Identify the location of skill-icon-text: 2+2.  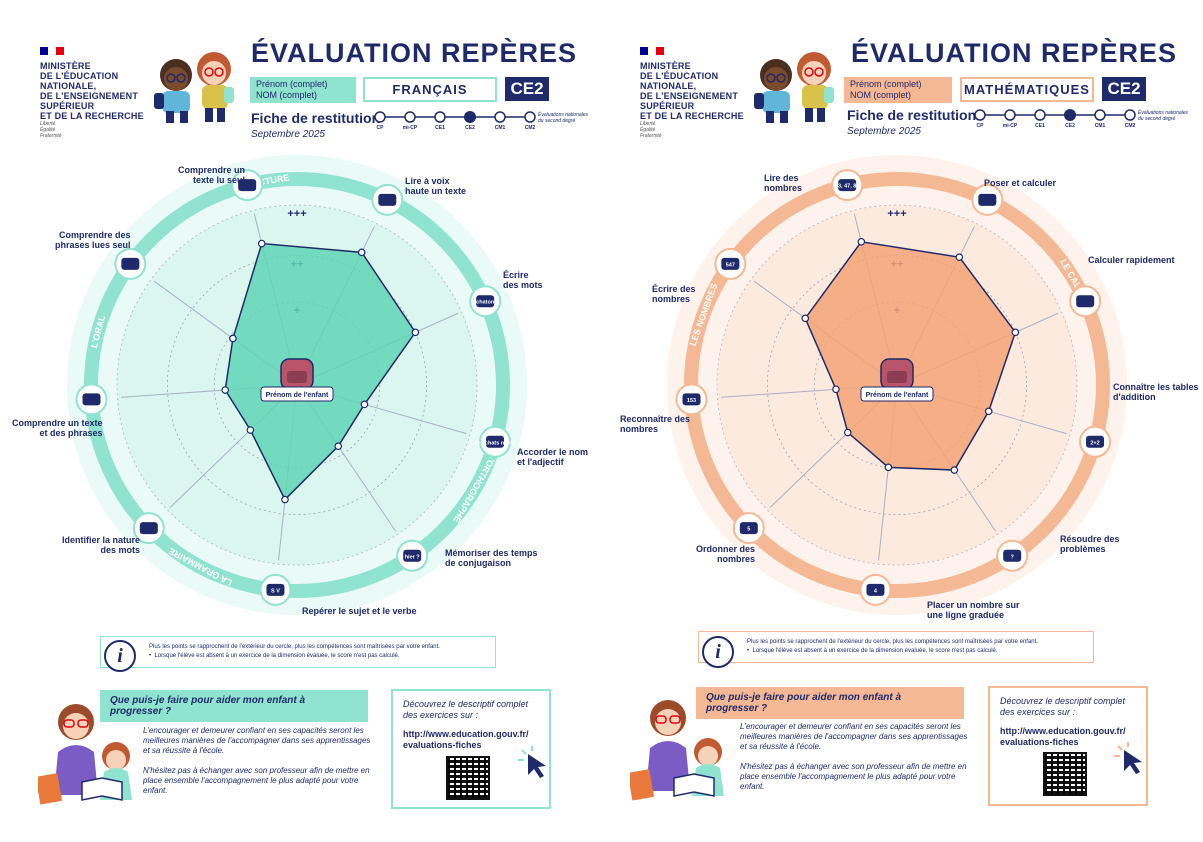
(1094, 443).